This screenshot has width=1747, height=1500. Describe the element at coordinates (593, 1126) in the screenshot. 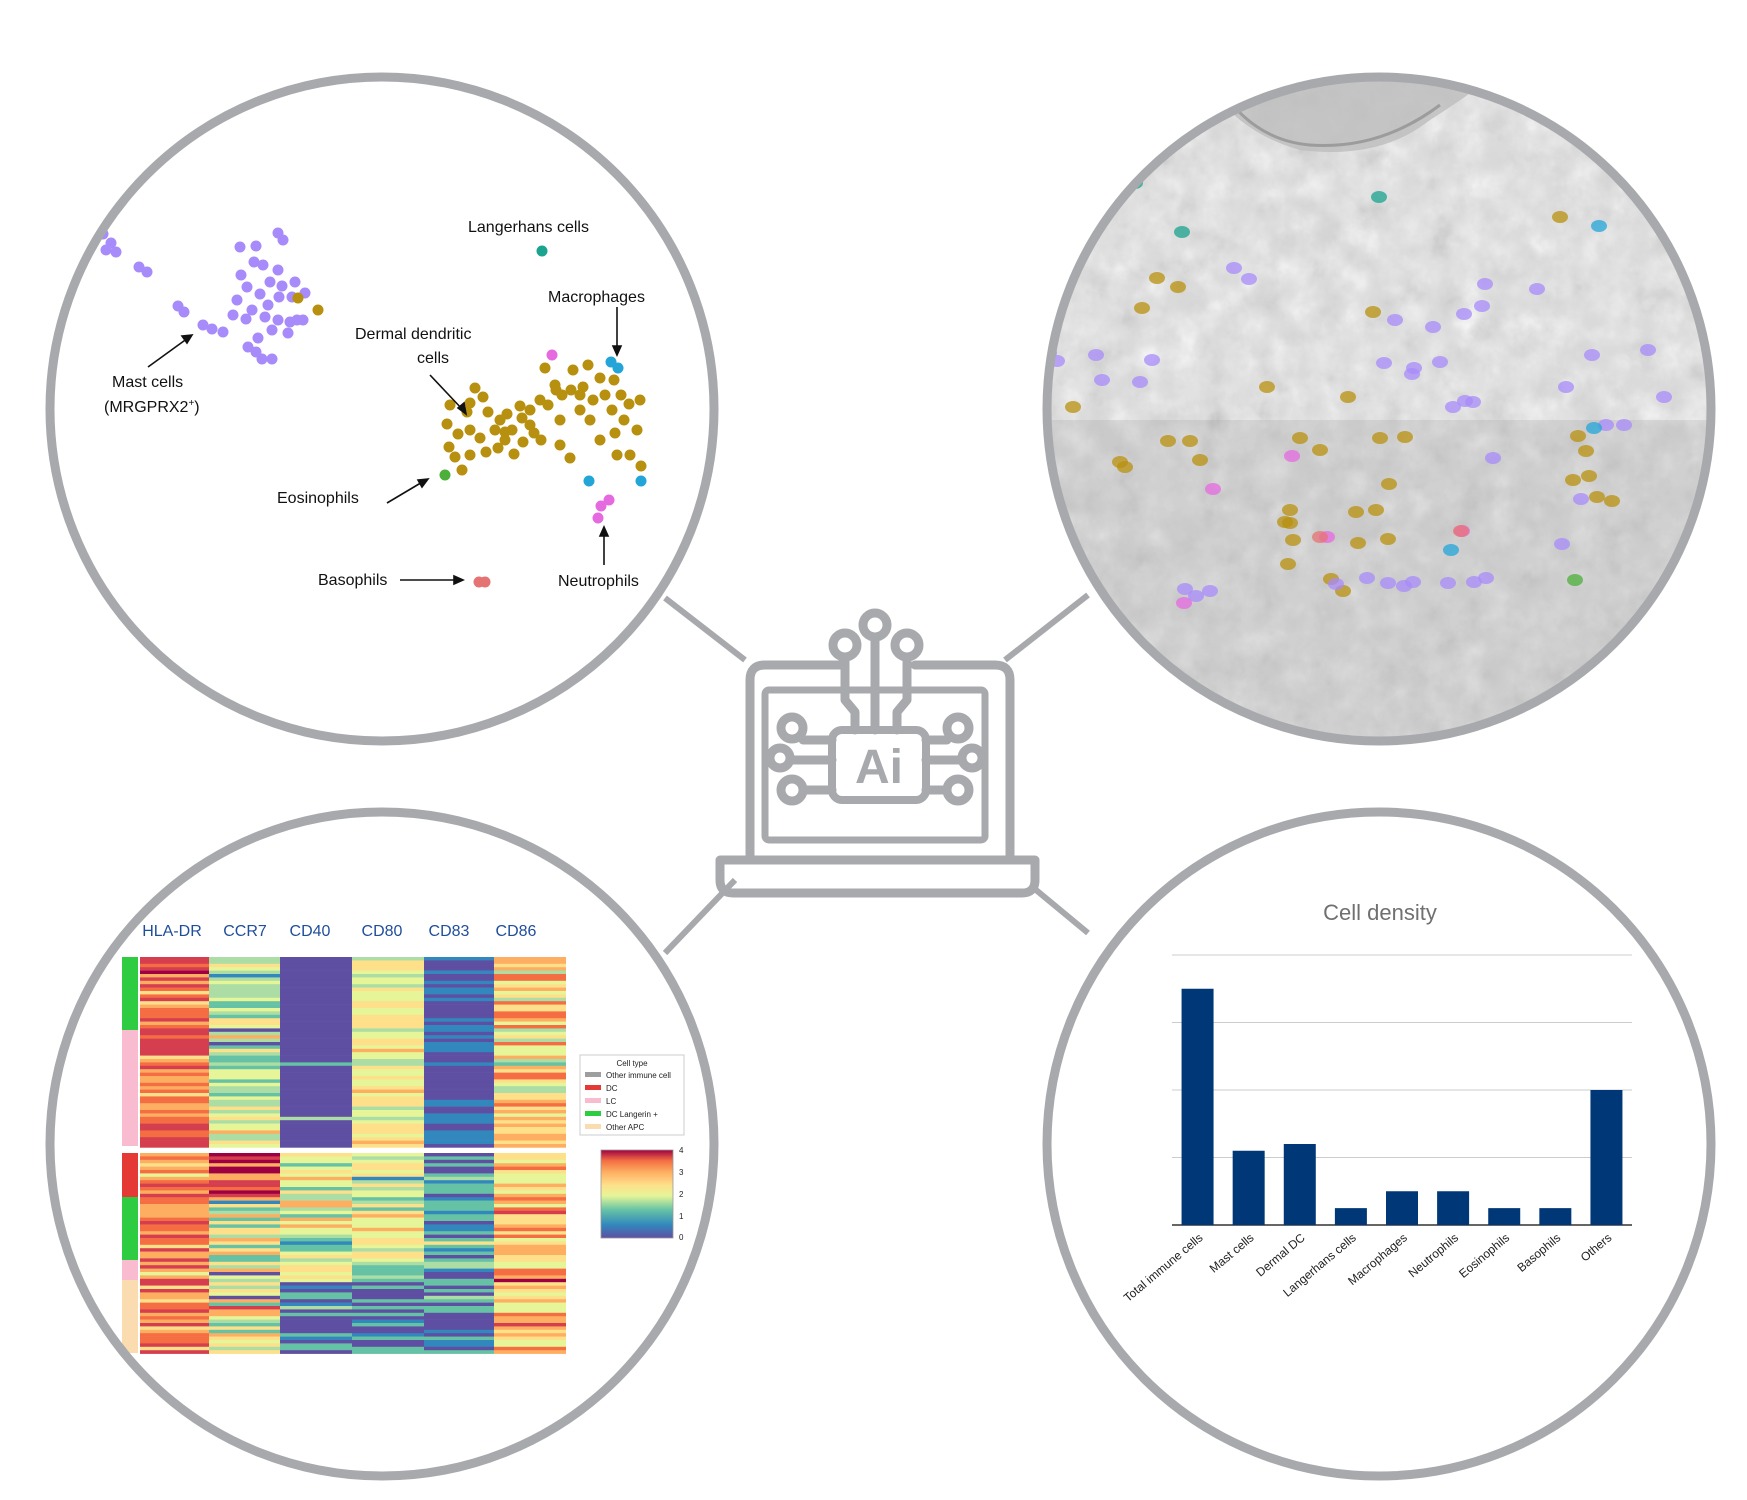

I see `legend-swatch-other-apc` at that location.